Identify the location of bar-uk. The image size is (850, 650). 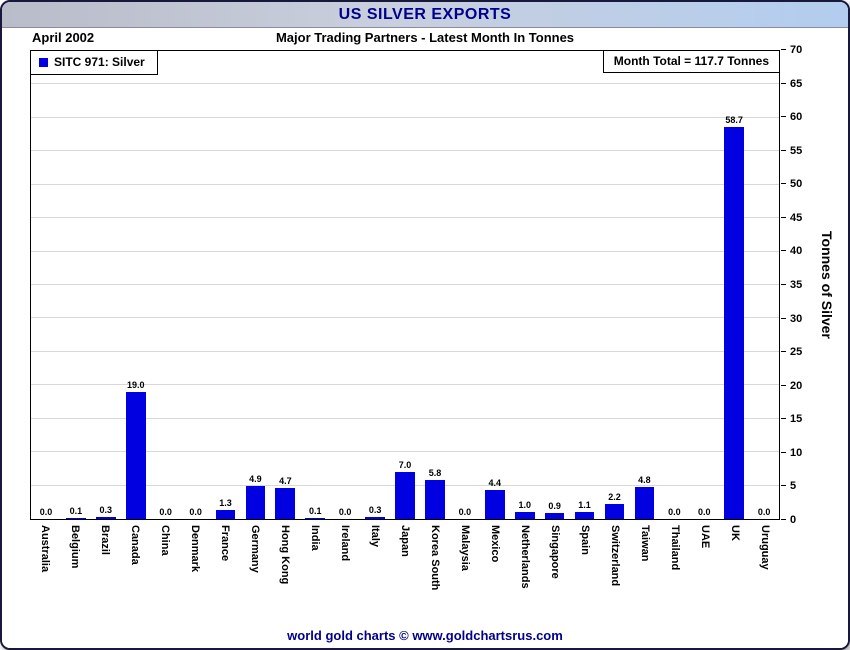
(734, 322).